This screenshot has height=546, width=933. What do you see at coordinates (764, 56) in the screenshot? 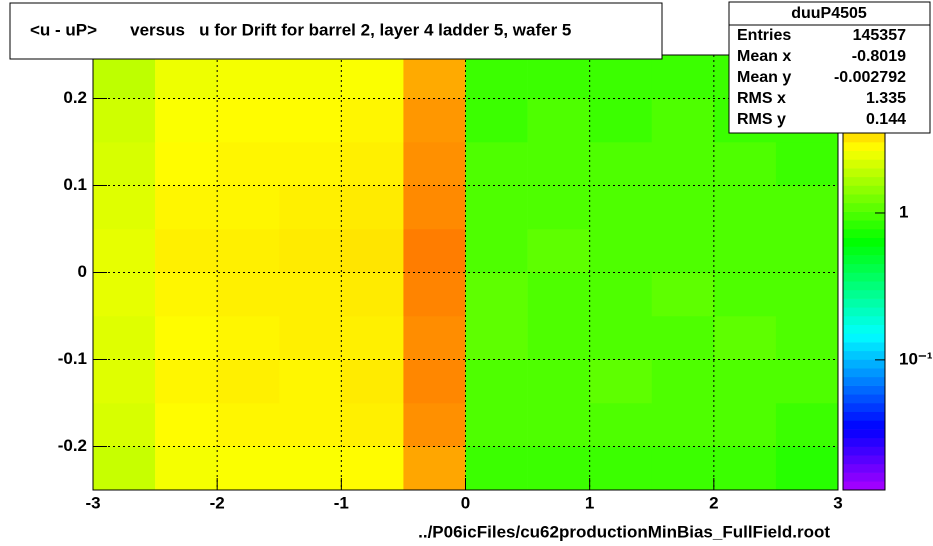
I see `stats-name: Mean x` at bounding box center [764, 56].